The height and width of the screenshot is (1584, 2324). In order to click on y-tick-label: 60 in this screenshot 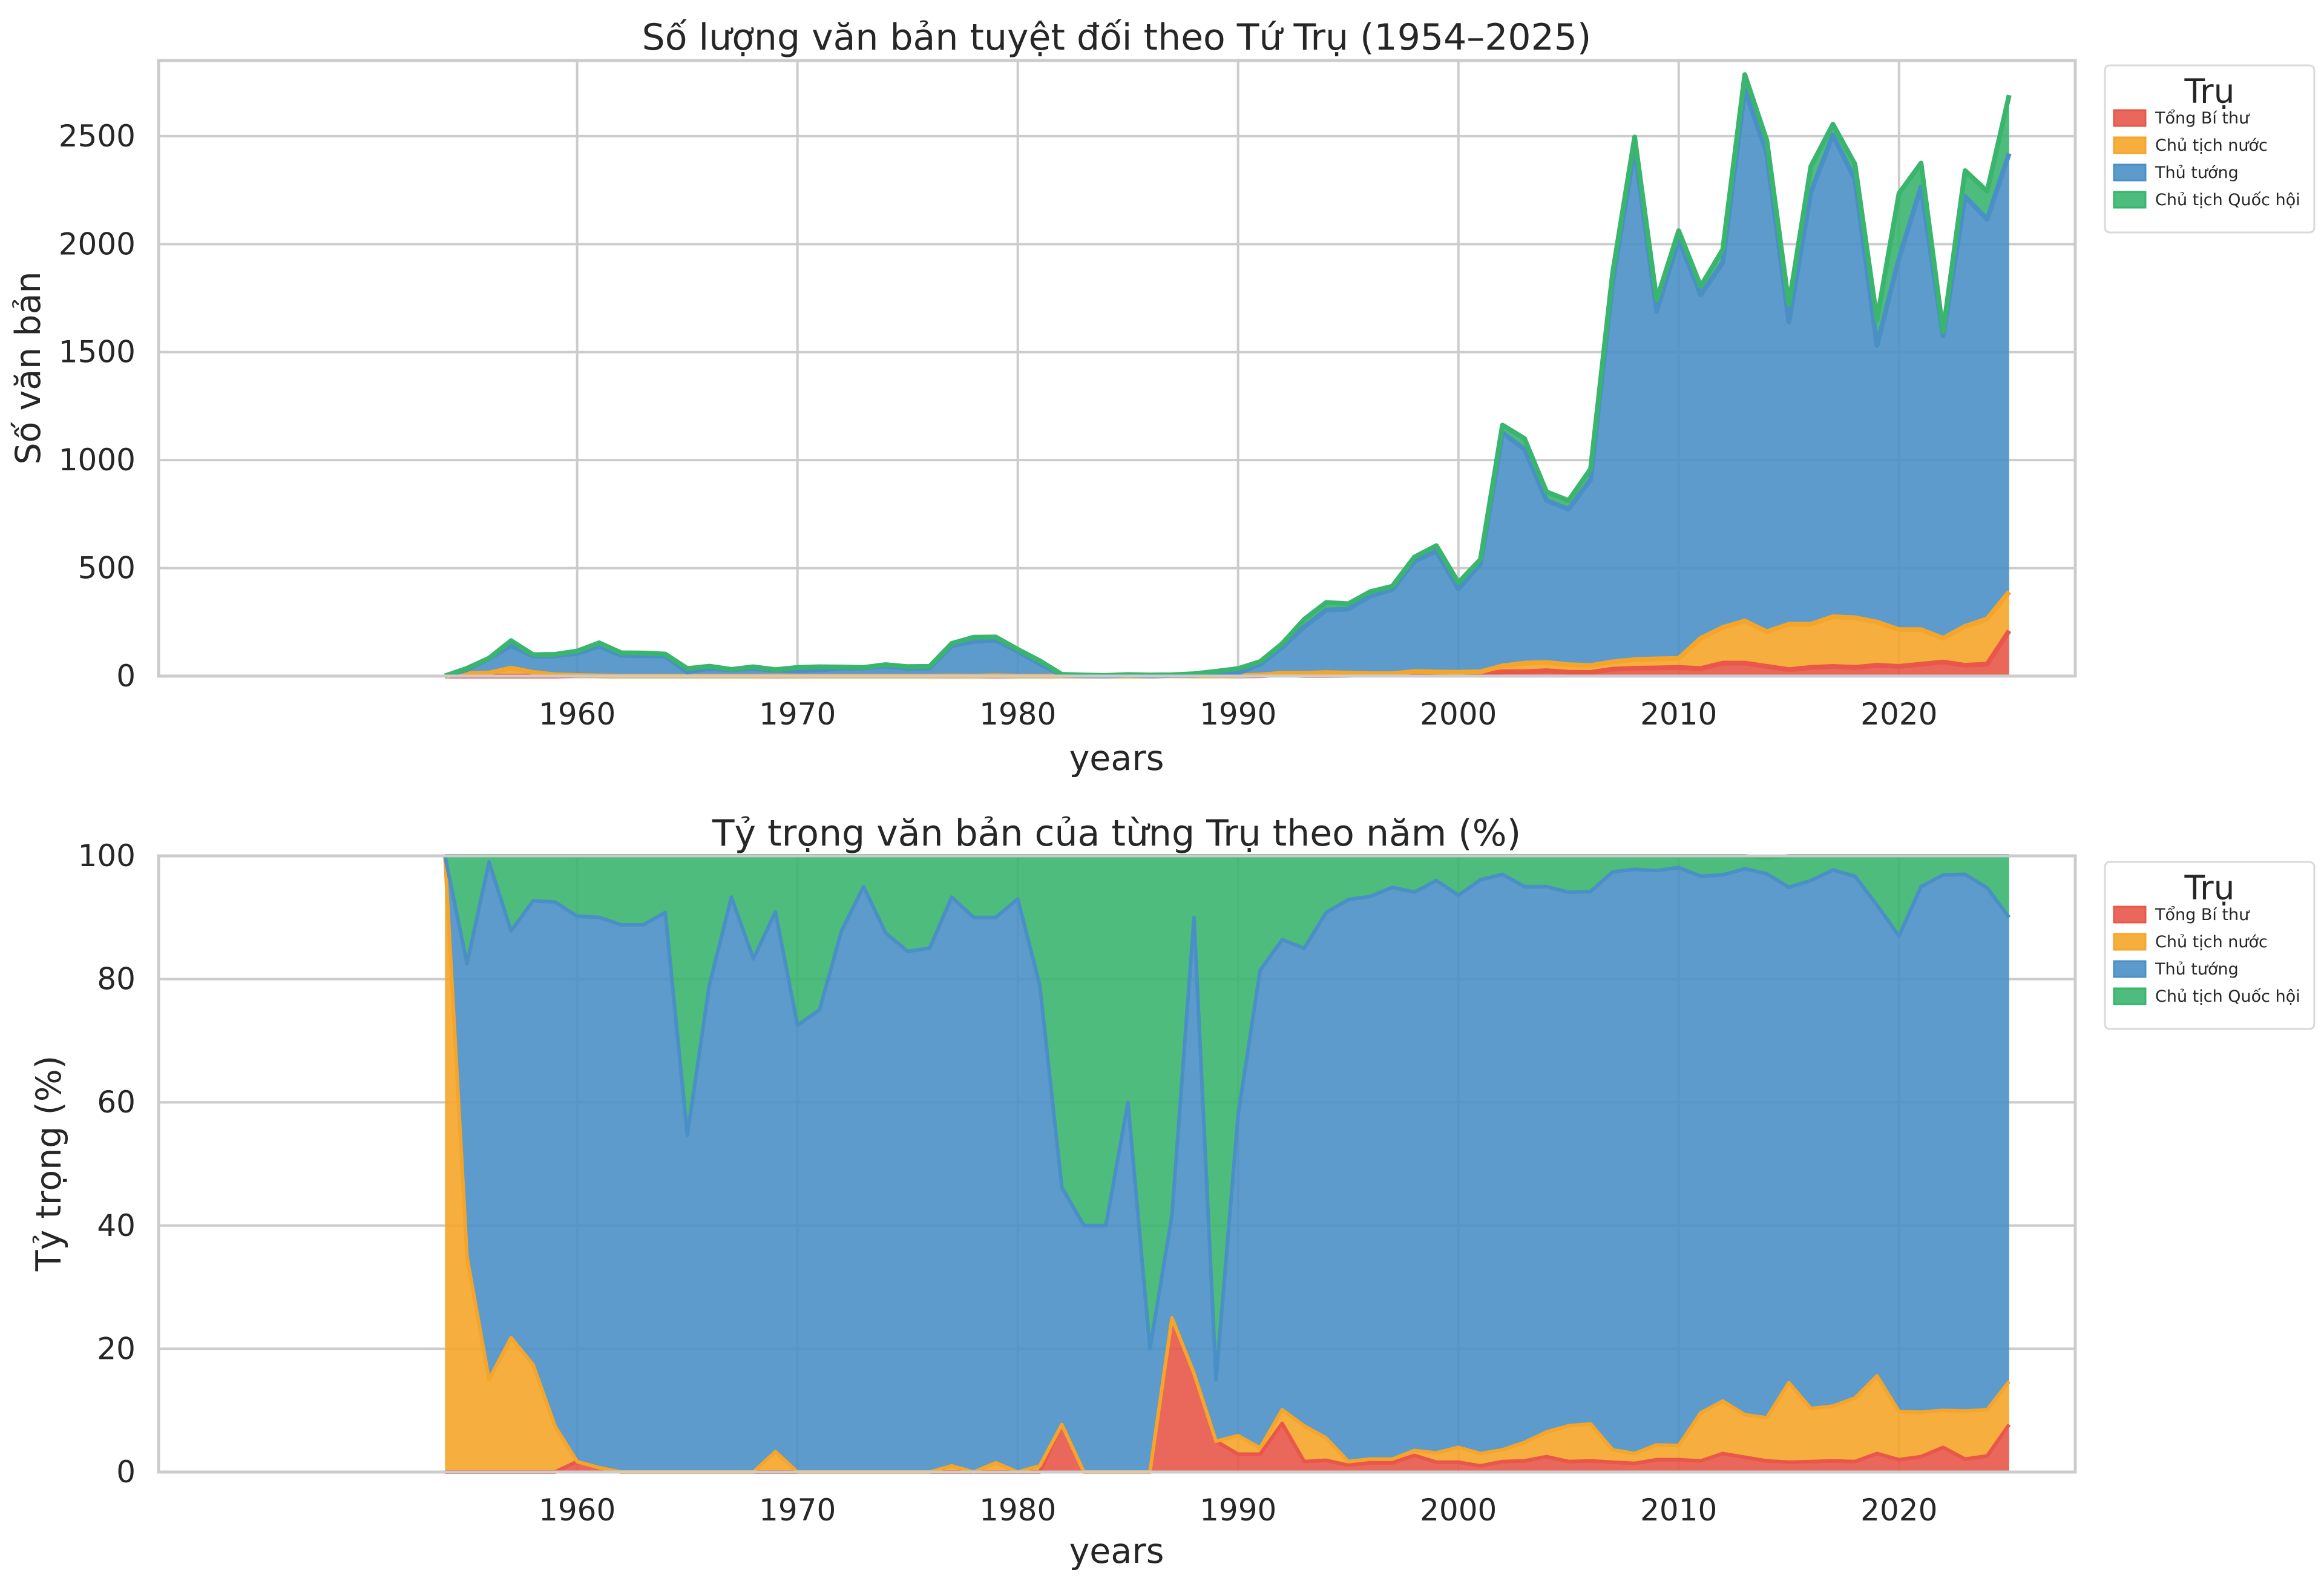, I will do `click(116, 1102)`.